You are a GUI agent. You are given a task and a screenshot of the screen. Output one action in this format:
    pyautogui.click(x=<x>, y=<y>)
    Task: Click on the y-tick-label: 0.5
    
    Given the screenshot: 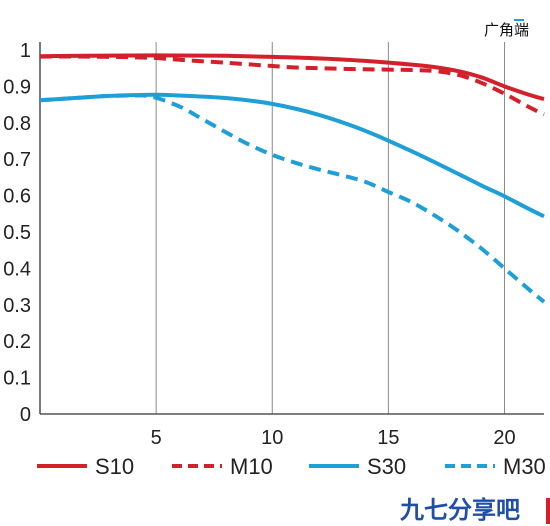 What is the action you would take?
    pyautogui.click(x=17, y=233)
    